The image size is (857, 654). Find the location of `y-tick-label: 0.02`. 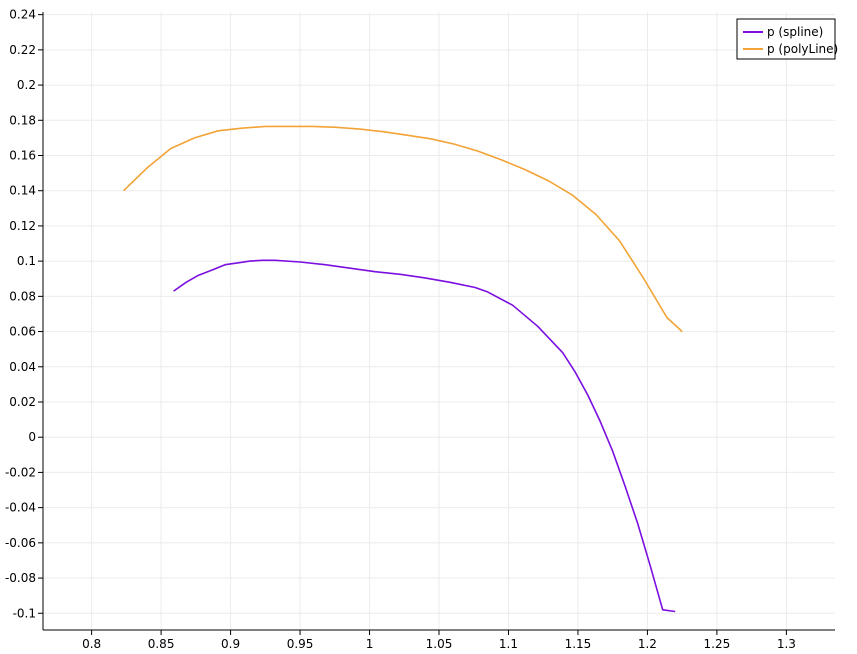

y-tick-label: 0.02 is located at coordinates (22, 402).